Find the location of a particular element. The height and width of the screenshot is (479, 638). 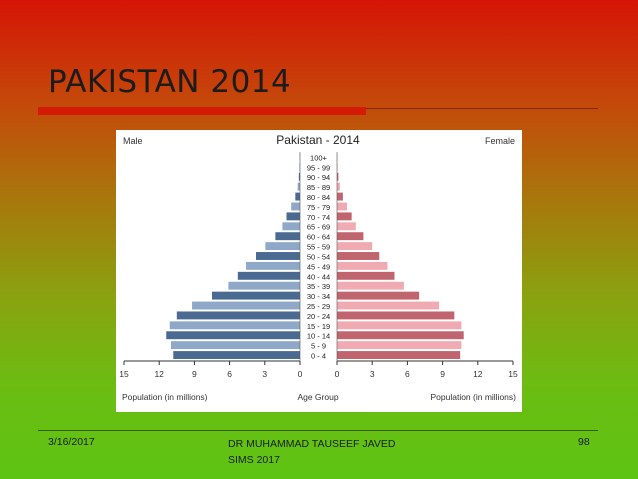

age-group-label: 85 - 89 is located at coordinates (318, 187).